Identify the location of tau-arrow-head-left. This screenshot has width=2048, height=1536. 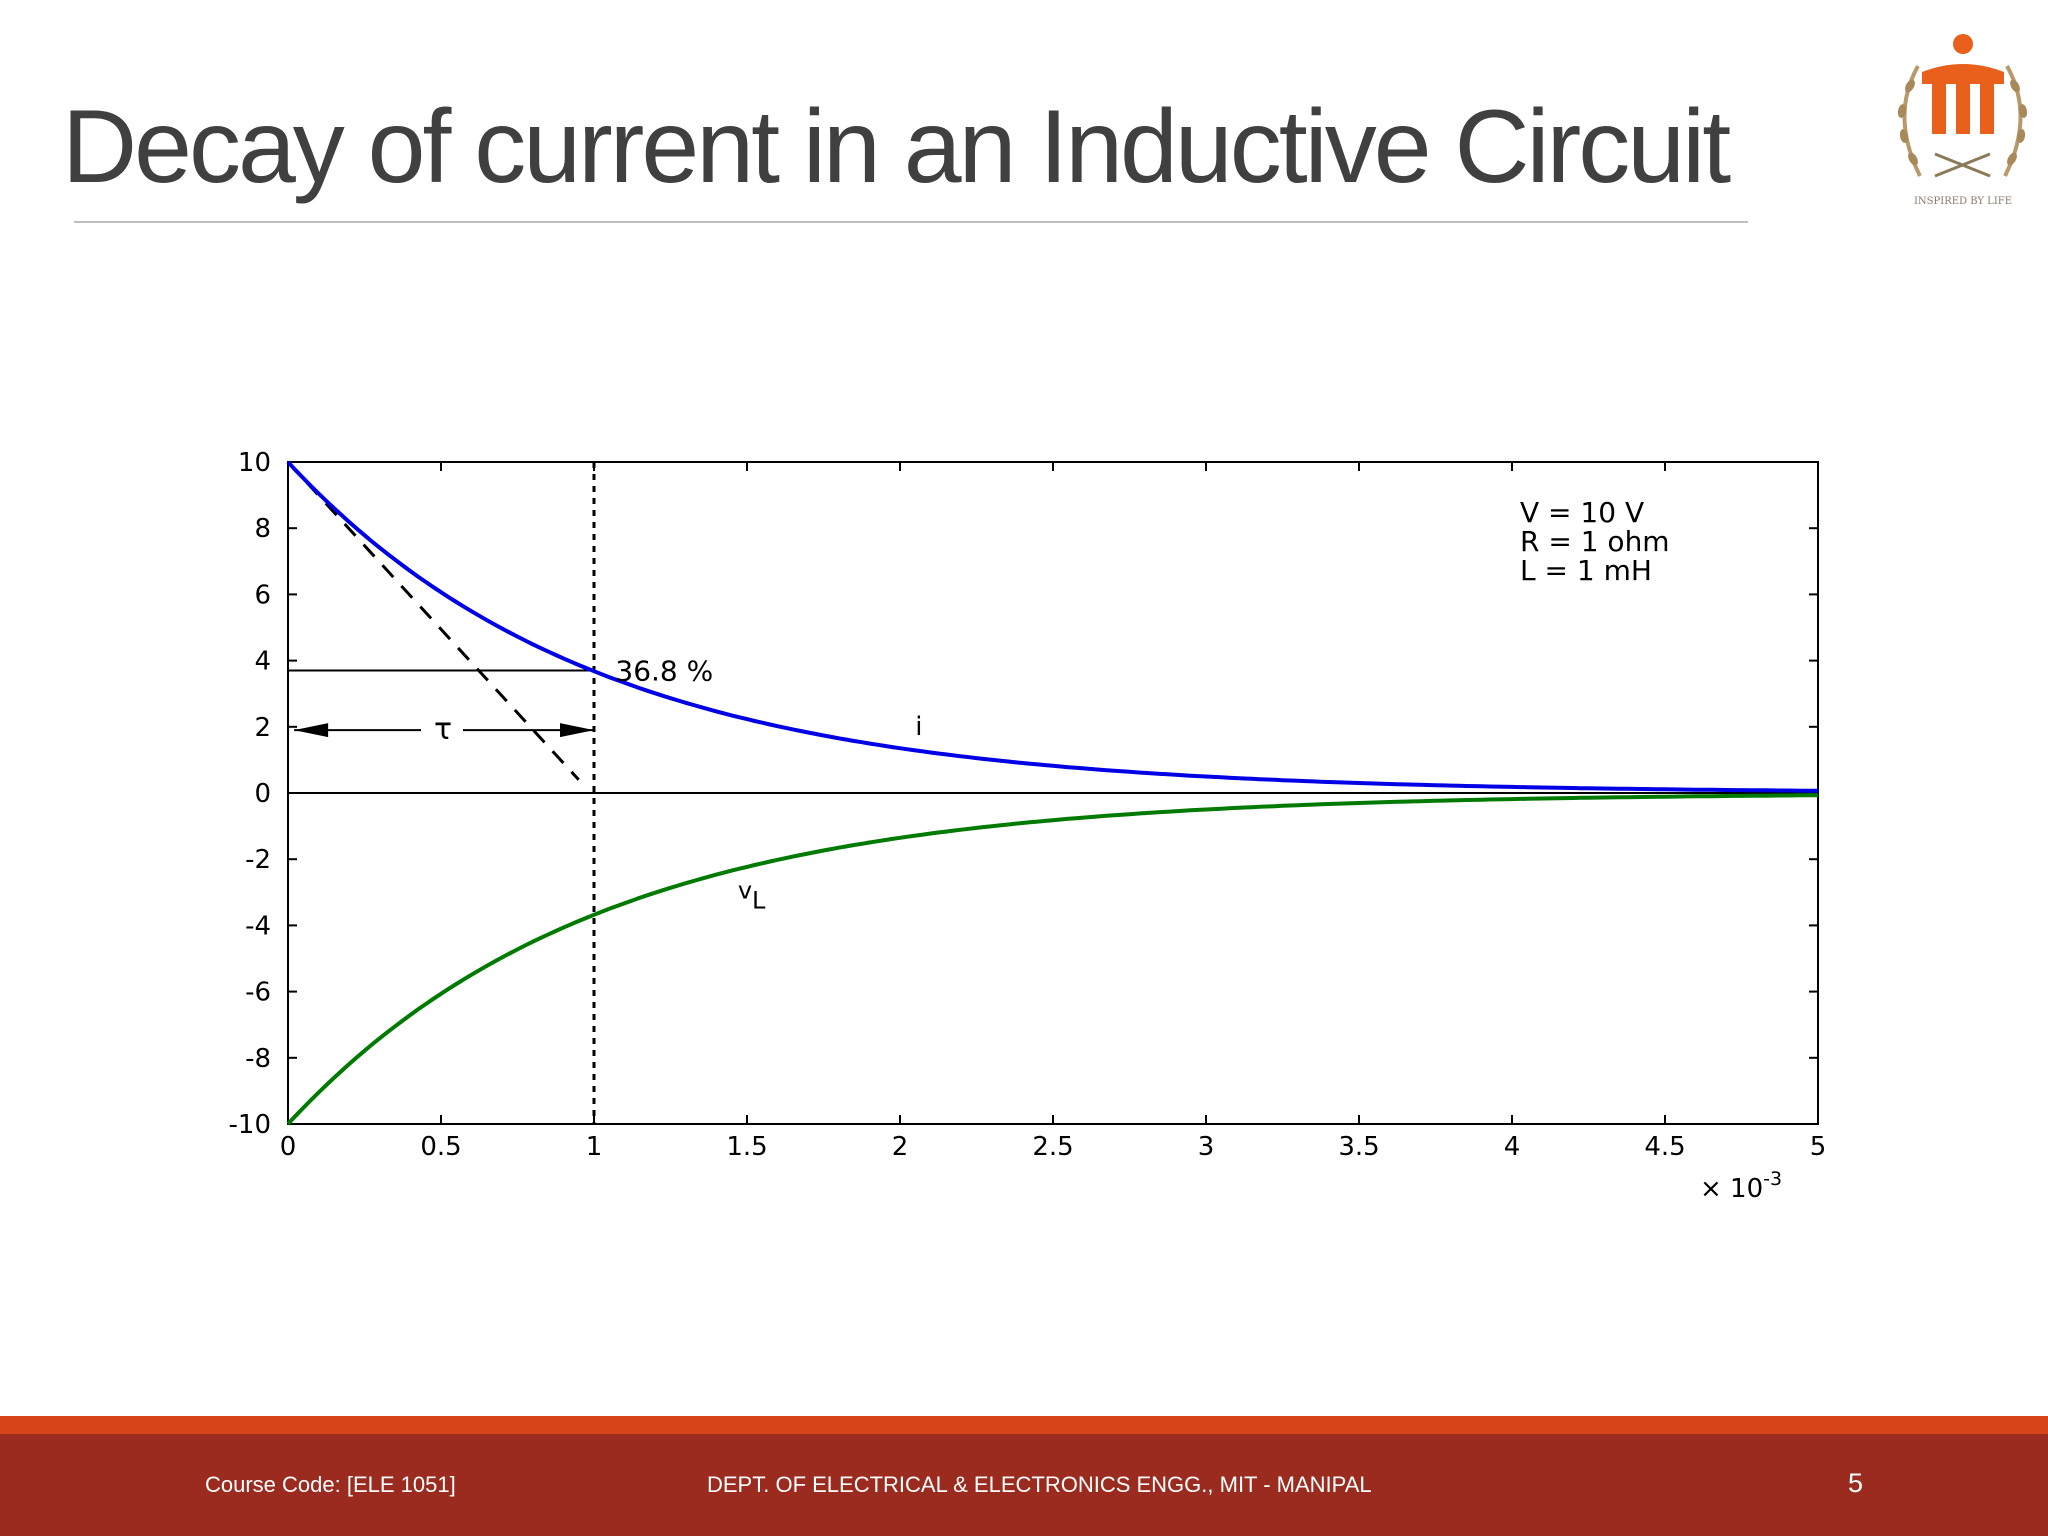
(311, 730).